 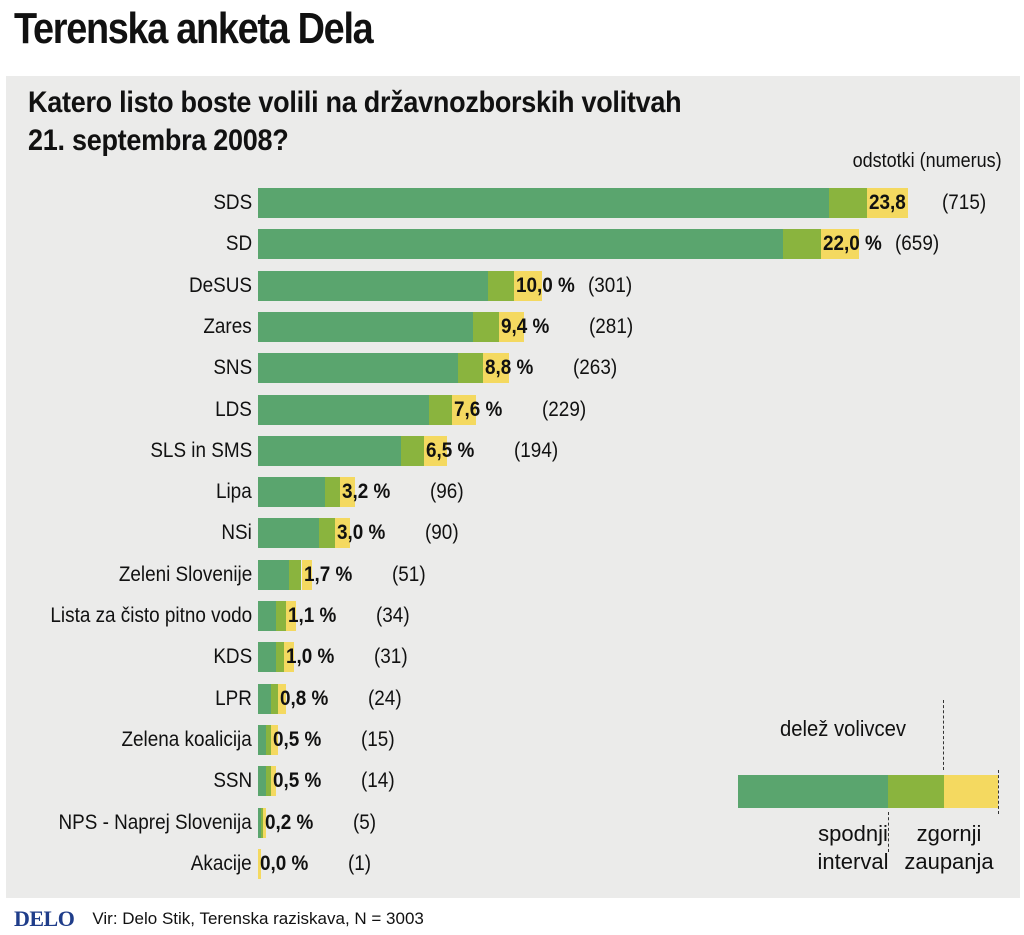 What do you see at coordinates (408, 574) in the screenshot?
I see `numerus-label: (51)` at bounding box center [408, 574].